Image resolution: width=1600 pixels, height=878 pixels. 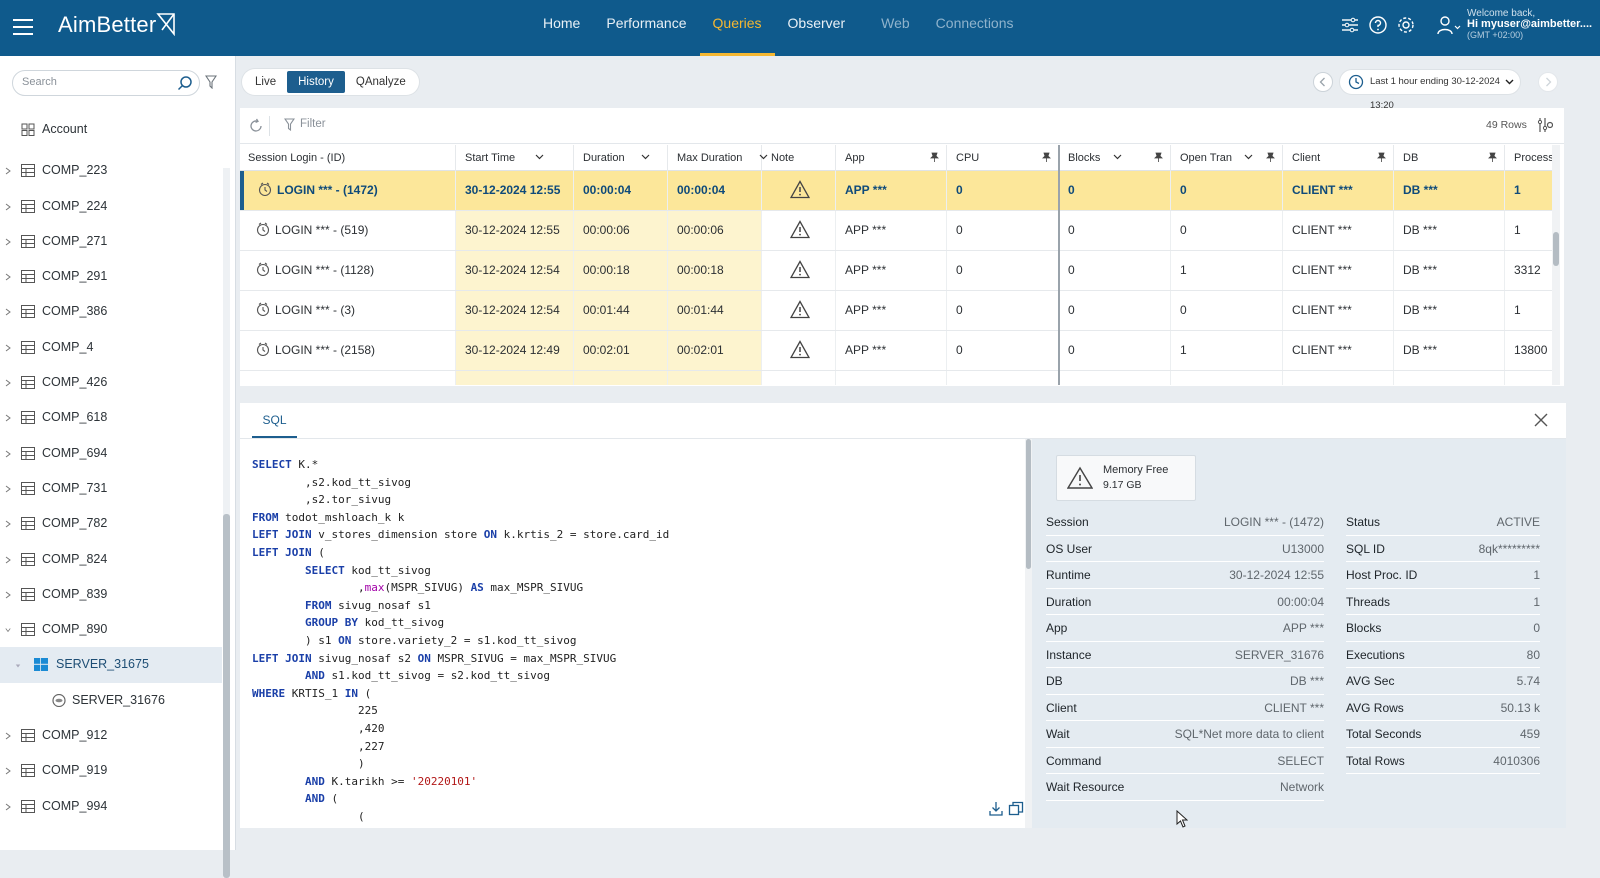 I want to click on column-header-process-id: Process Id, so click(x=1528, y=158).